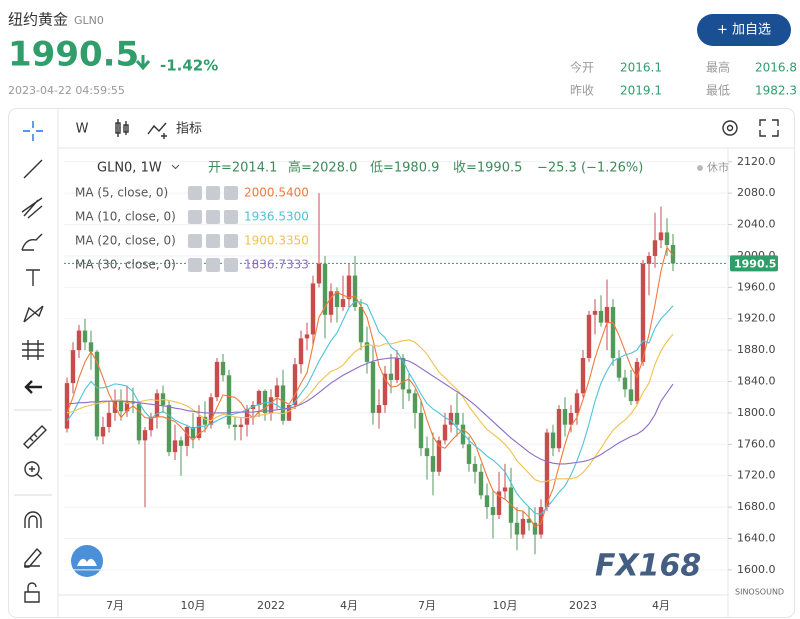 The image size is (800, 619). What do you see at coordinates (32, 208) in the screenshot?
I see `fib-tool` at bounding box center [32, 208].